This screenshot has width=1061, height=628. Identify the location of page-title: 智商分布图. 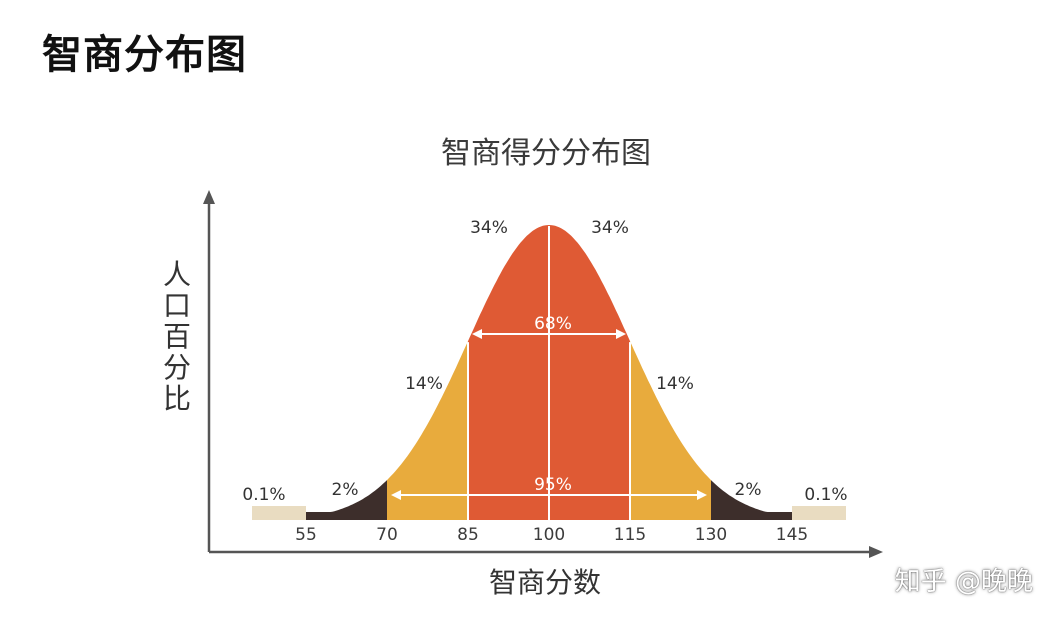
(144, 55).